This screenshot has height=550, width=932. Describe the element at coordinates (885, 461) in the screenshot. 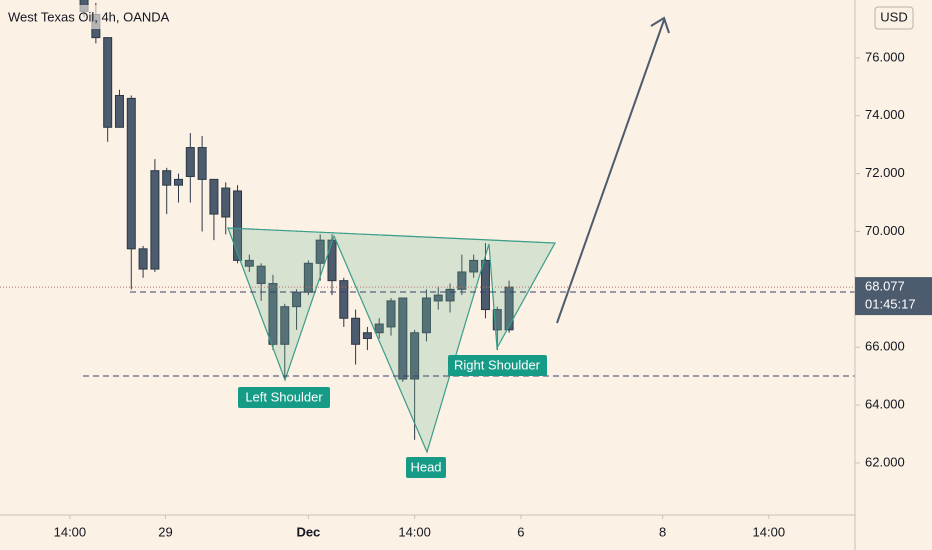

I see `y-tick-label: 62.000` at that location.